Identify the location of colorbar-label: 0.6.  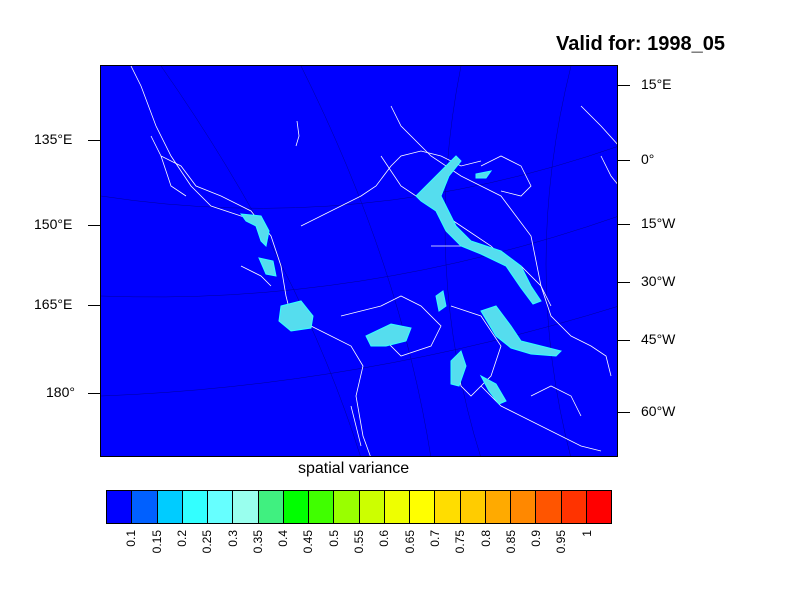
(384, 538).